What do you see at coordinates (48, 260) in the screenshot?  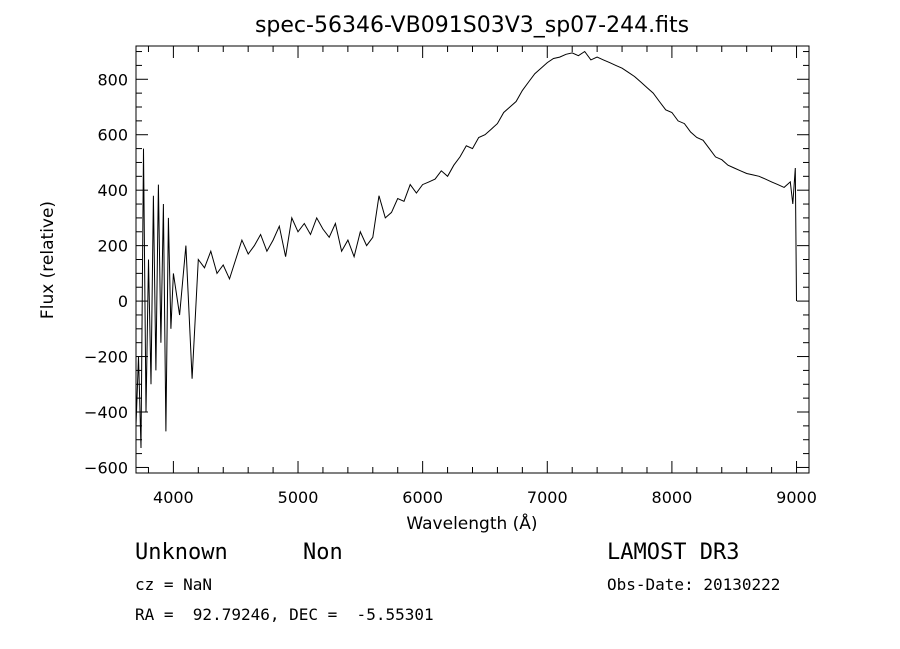 I see `y-axis-label: Flux (relative)` at bounding box center [48, 260].